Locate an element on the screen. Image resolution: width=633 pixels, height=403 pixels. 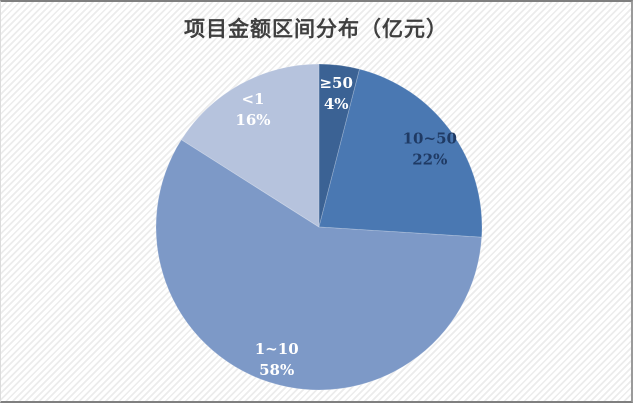
pie-slice-label: ≥50 4% is located at coordinates (335, 93).